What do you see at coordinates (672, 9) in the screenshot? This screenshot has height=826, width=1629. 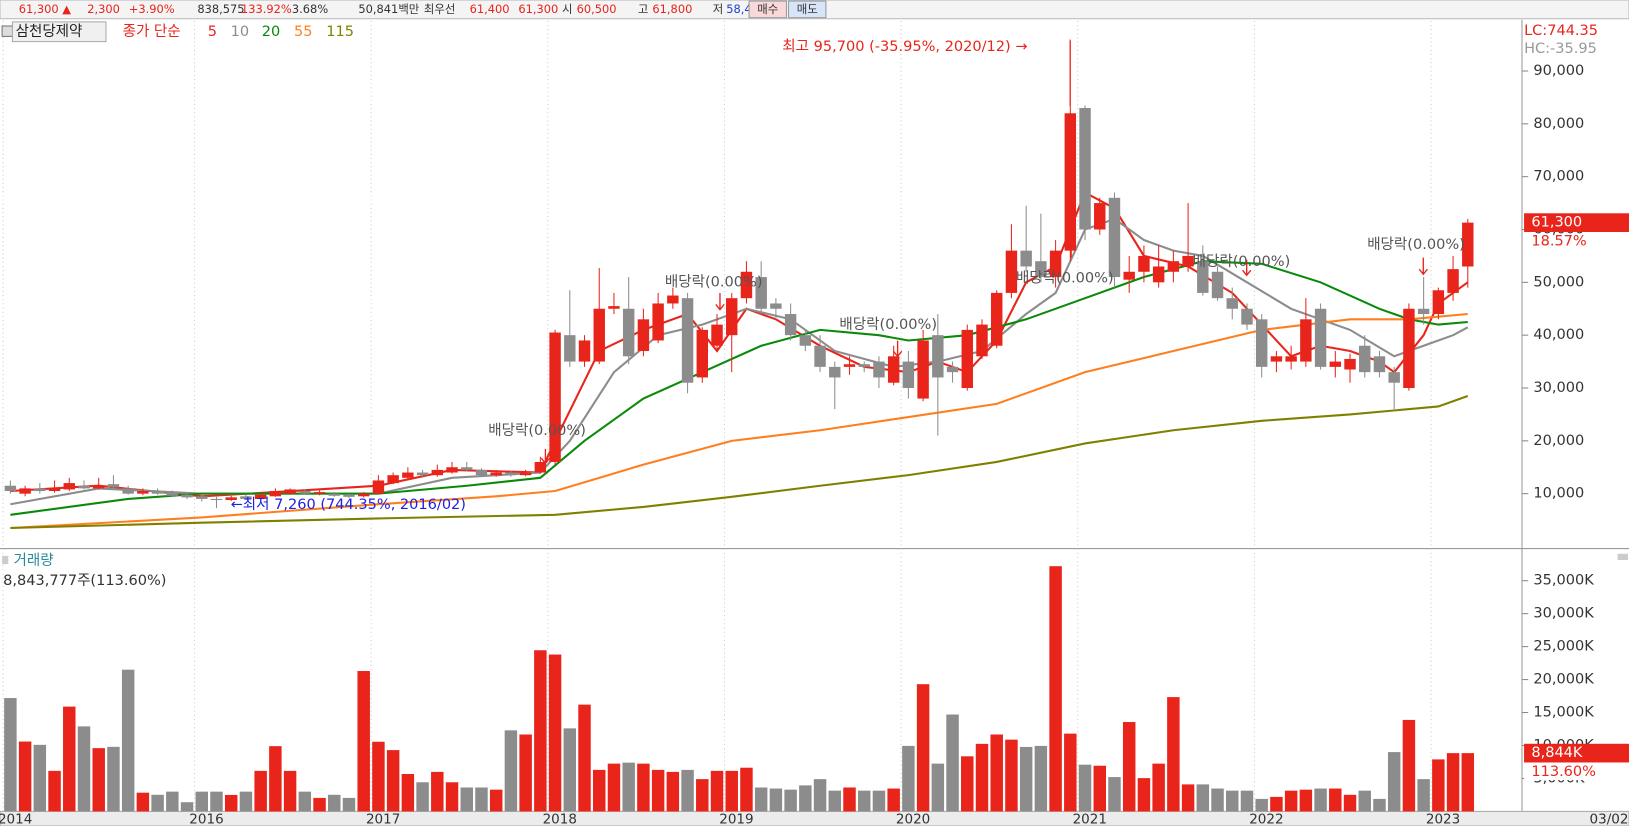 I see `high: 61,800` at bounding box center [672, 9].